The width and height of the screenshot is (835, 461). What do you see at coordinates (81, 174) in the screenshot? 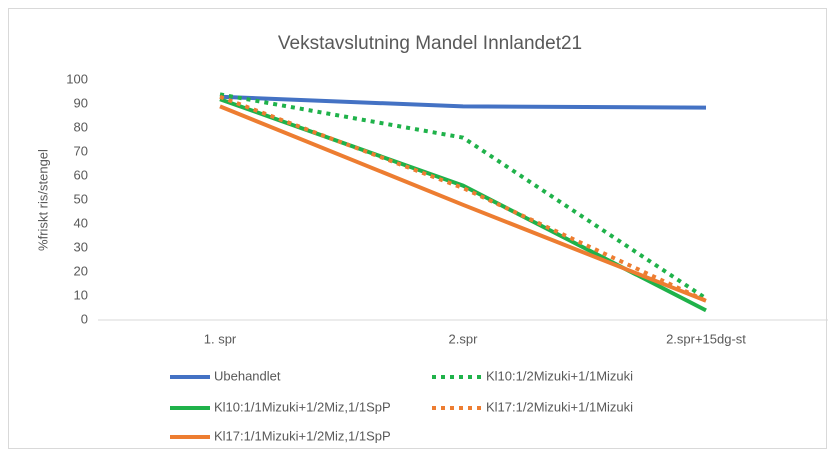
I see `y-tick-label: 60` at bounding box center [81, 174].